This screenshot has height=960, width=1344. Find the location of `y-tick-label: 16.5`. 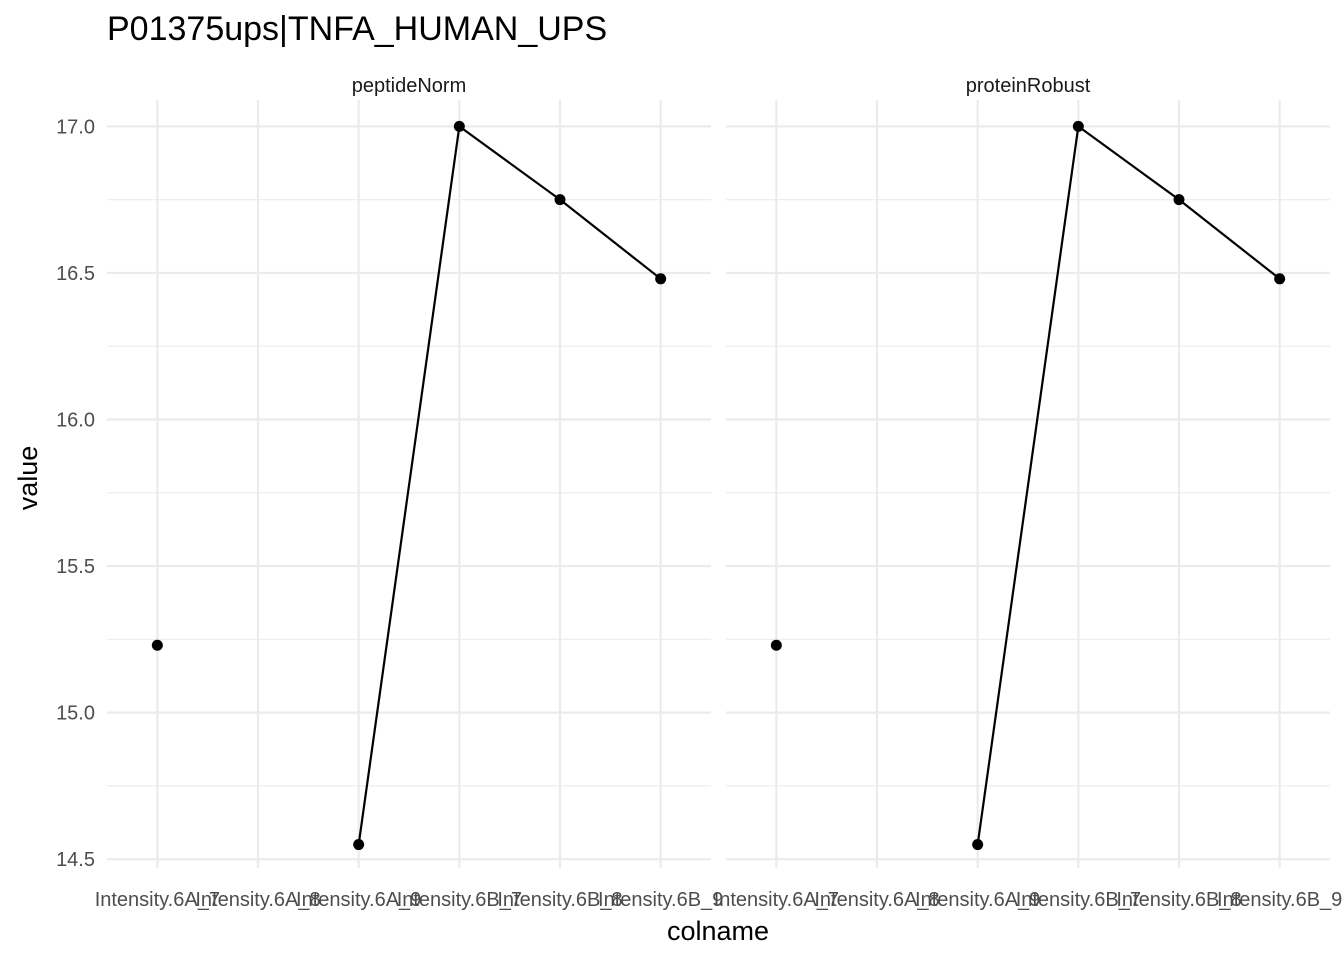

y-tick-label: 16.5 is located at coordinates (75, 274).